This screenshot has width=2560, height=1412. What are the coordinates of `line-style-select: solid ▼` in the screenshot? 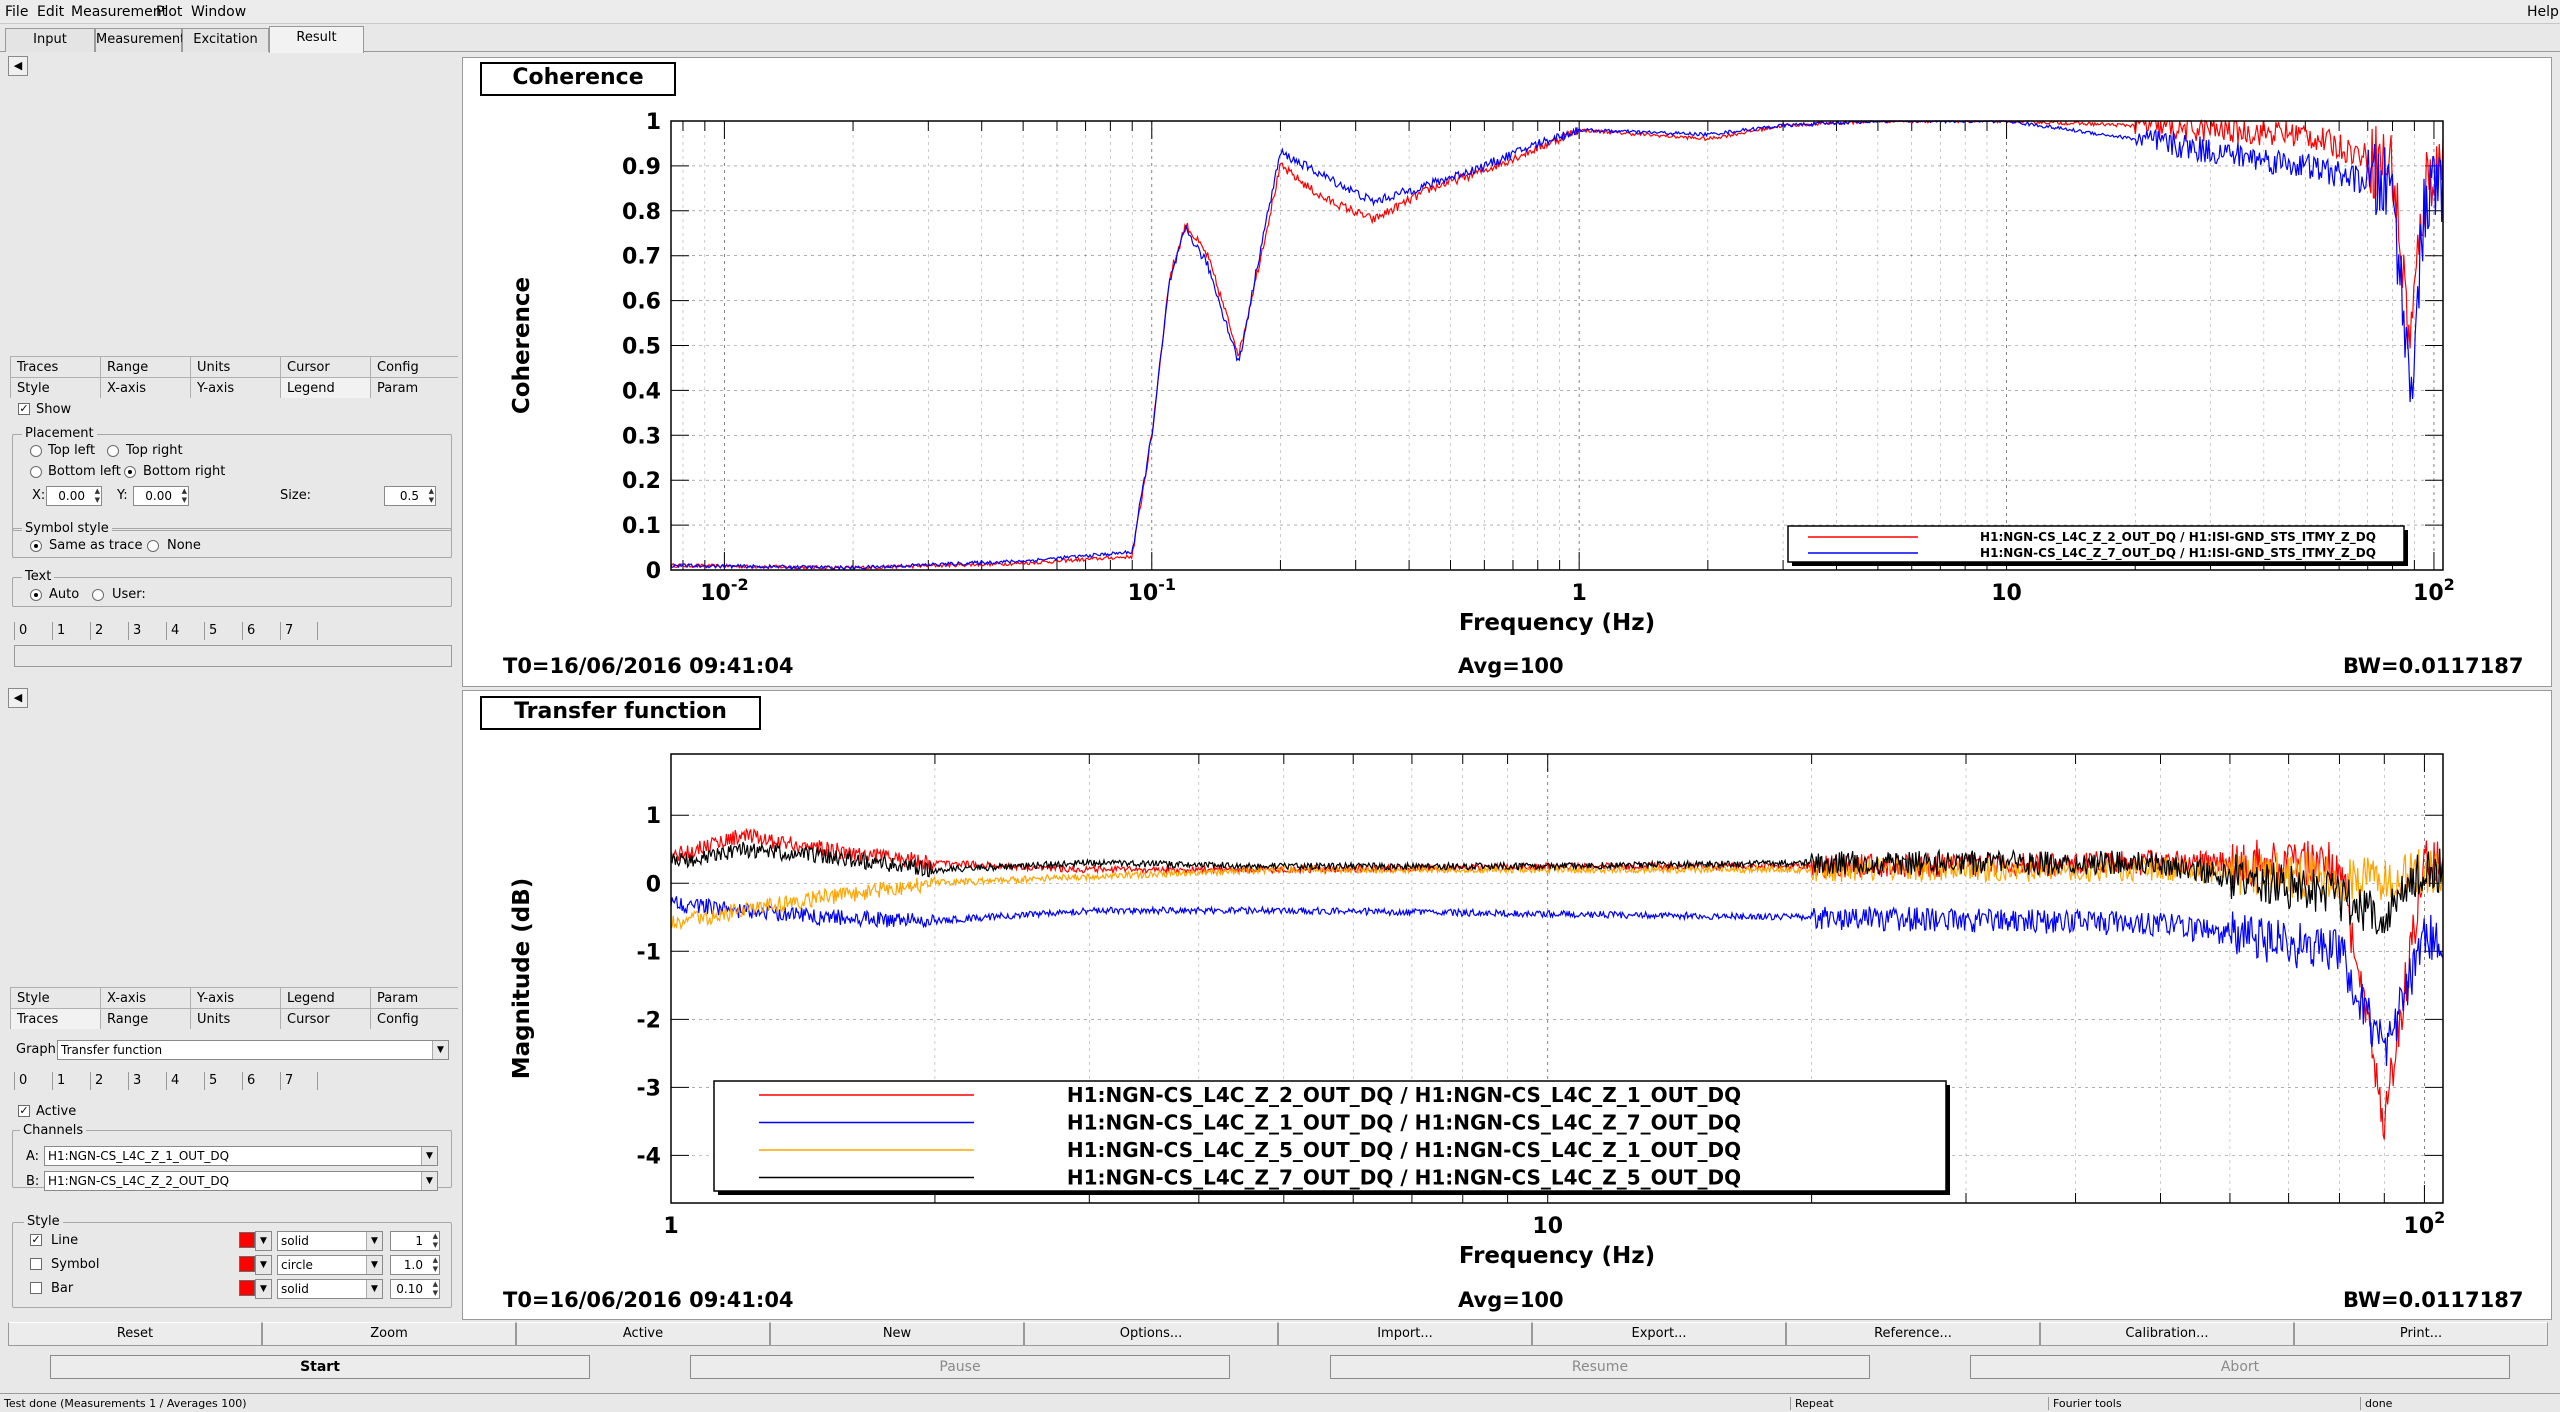 It's located at (330, 1241).